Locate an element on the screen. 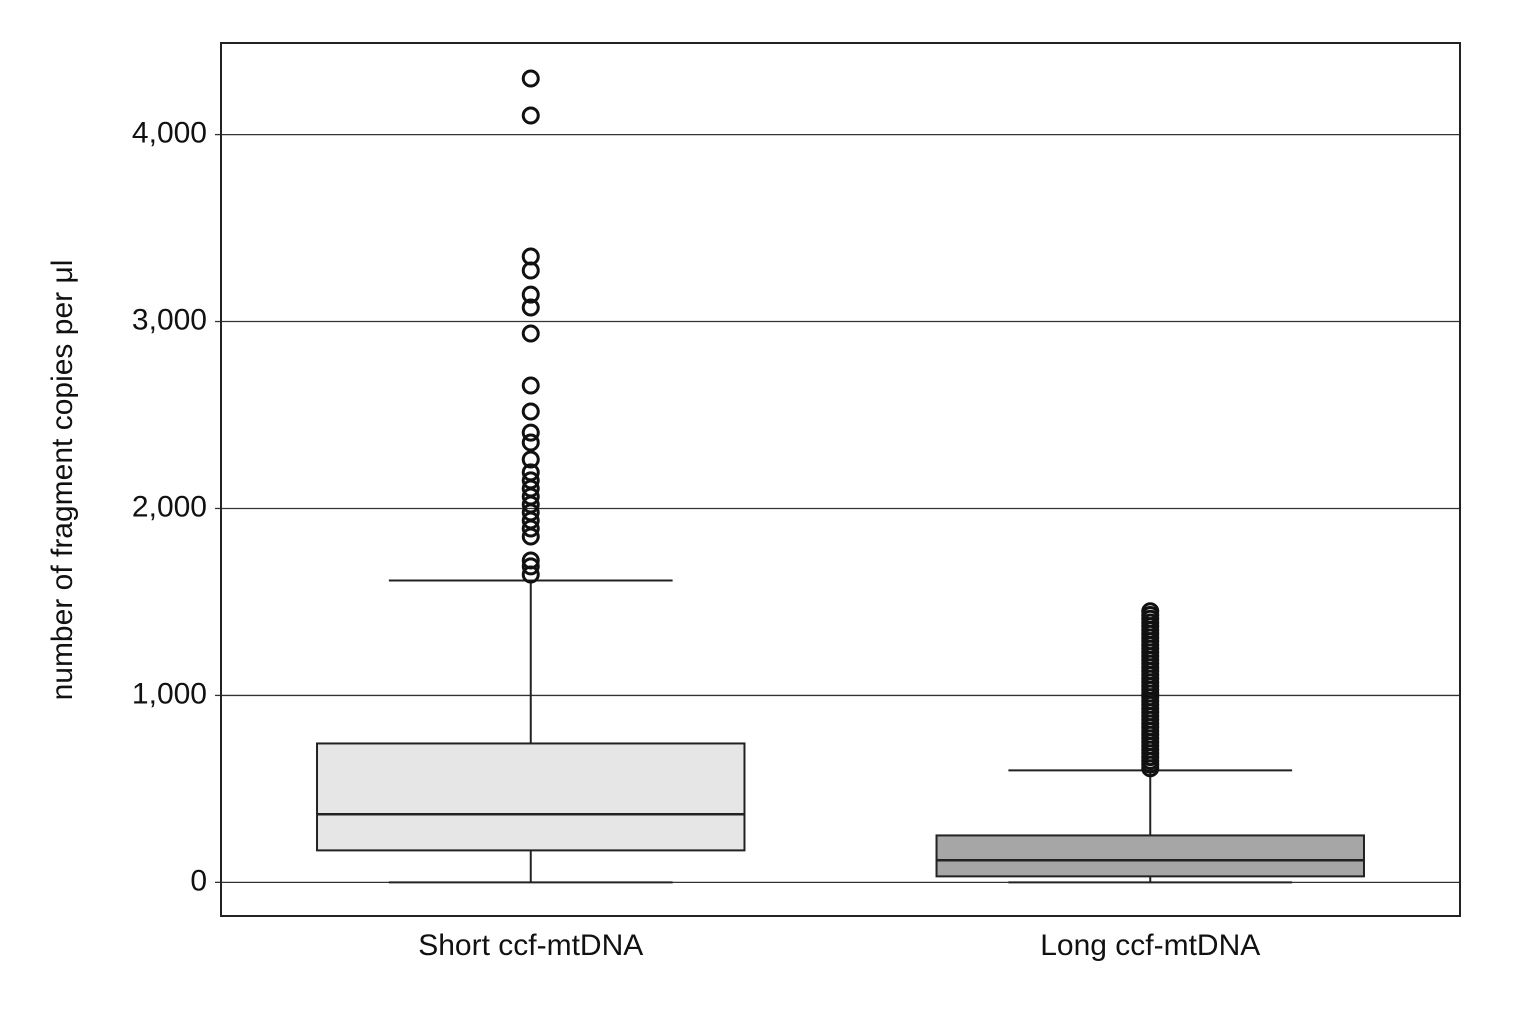 Image resolution: width=1528 pixels, height=1018 pixels. y-tick-label: 1,000 is located at coordinates (169, 693).